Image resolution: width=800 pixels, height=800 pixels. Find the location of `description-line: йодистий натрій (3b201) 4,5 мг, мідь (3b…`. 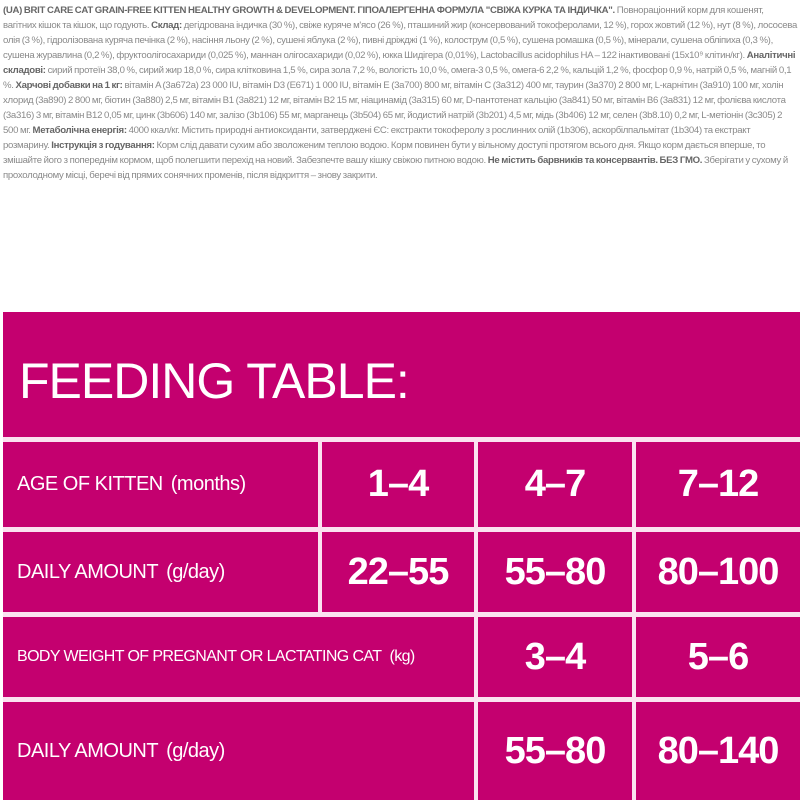

description-line: йодистий натрій (3b201) 4,5 мг, мідь (3b… is located at coordinates (392, 123).